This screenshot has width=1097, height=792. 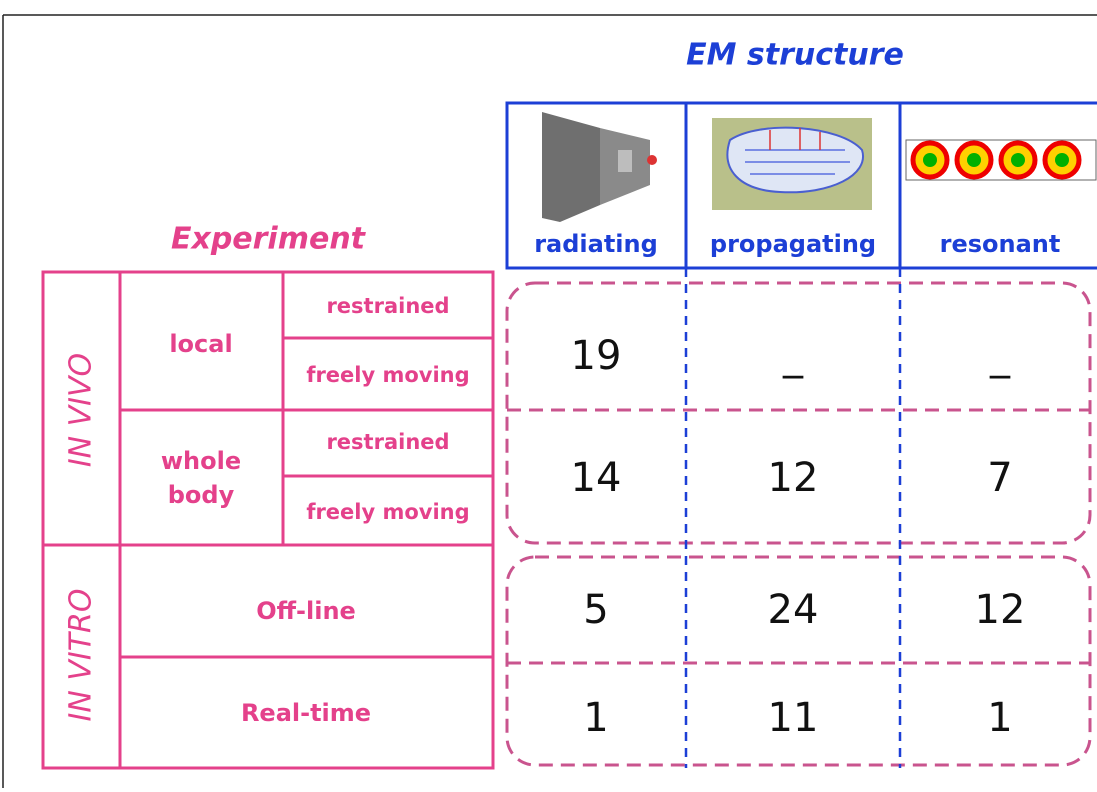 What do you see at coordinates (201, 478) in the screenshot?
I see `group-label: whole body` at bounding box center [201, 478].